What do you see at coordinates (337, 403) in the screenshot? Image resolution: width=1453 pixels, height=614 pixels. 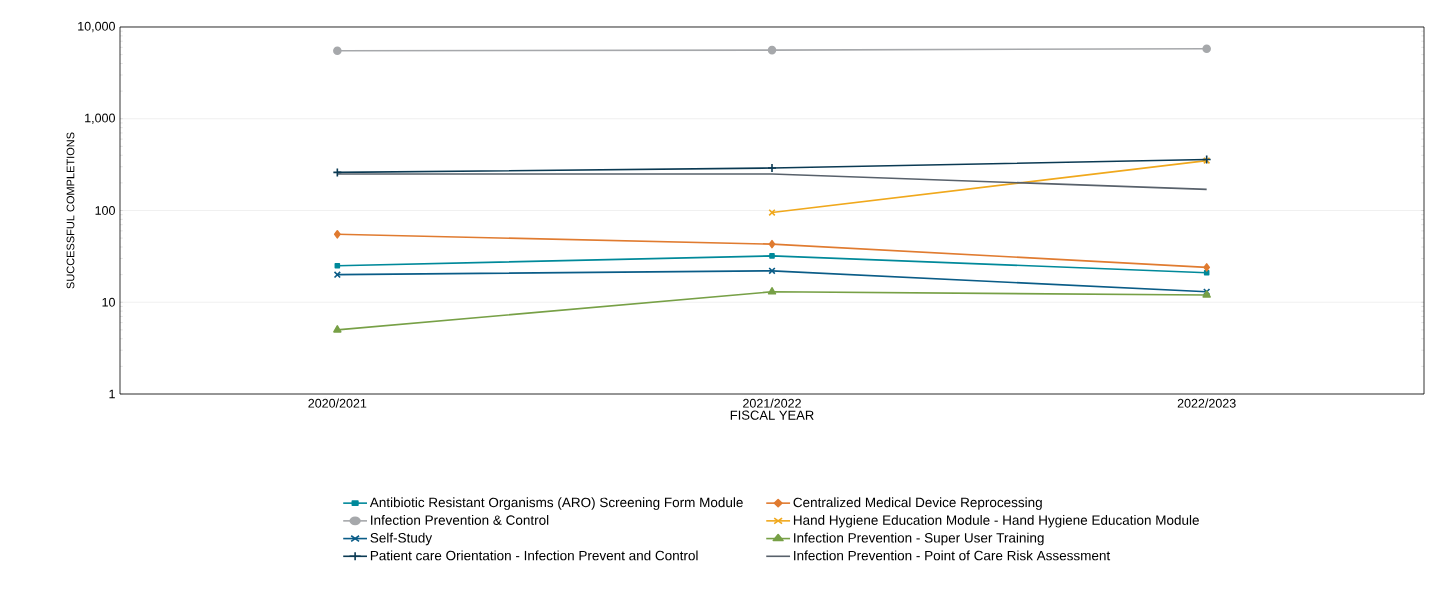 I see `x-tick-label: 2020/2021` at bounding box center [337, 403].